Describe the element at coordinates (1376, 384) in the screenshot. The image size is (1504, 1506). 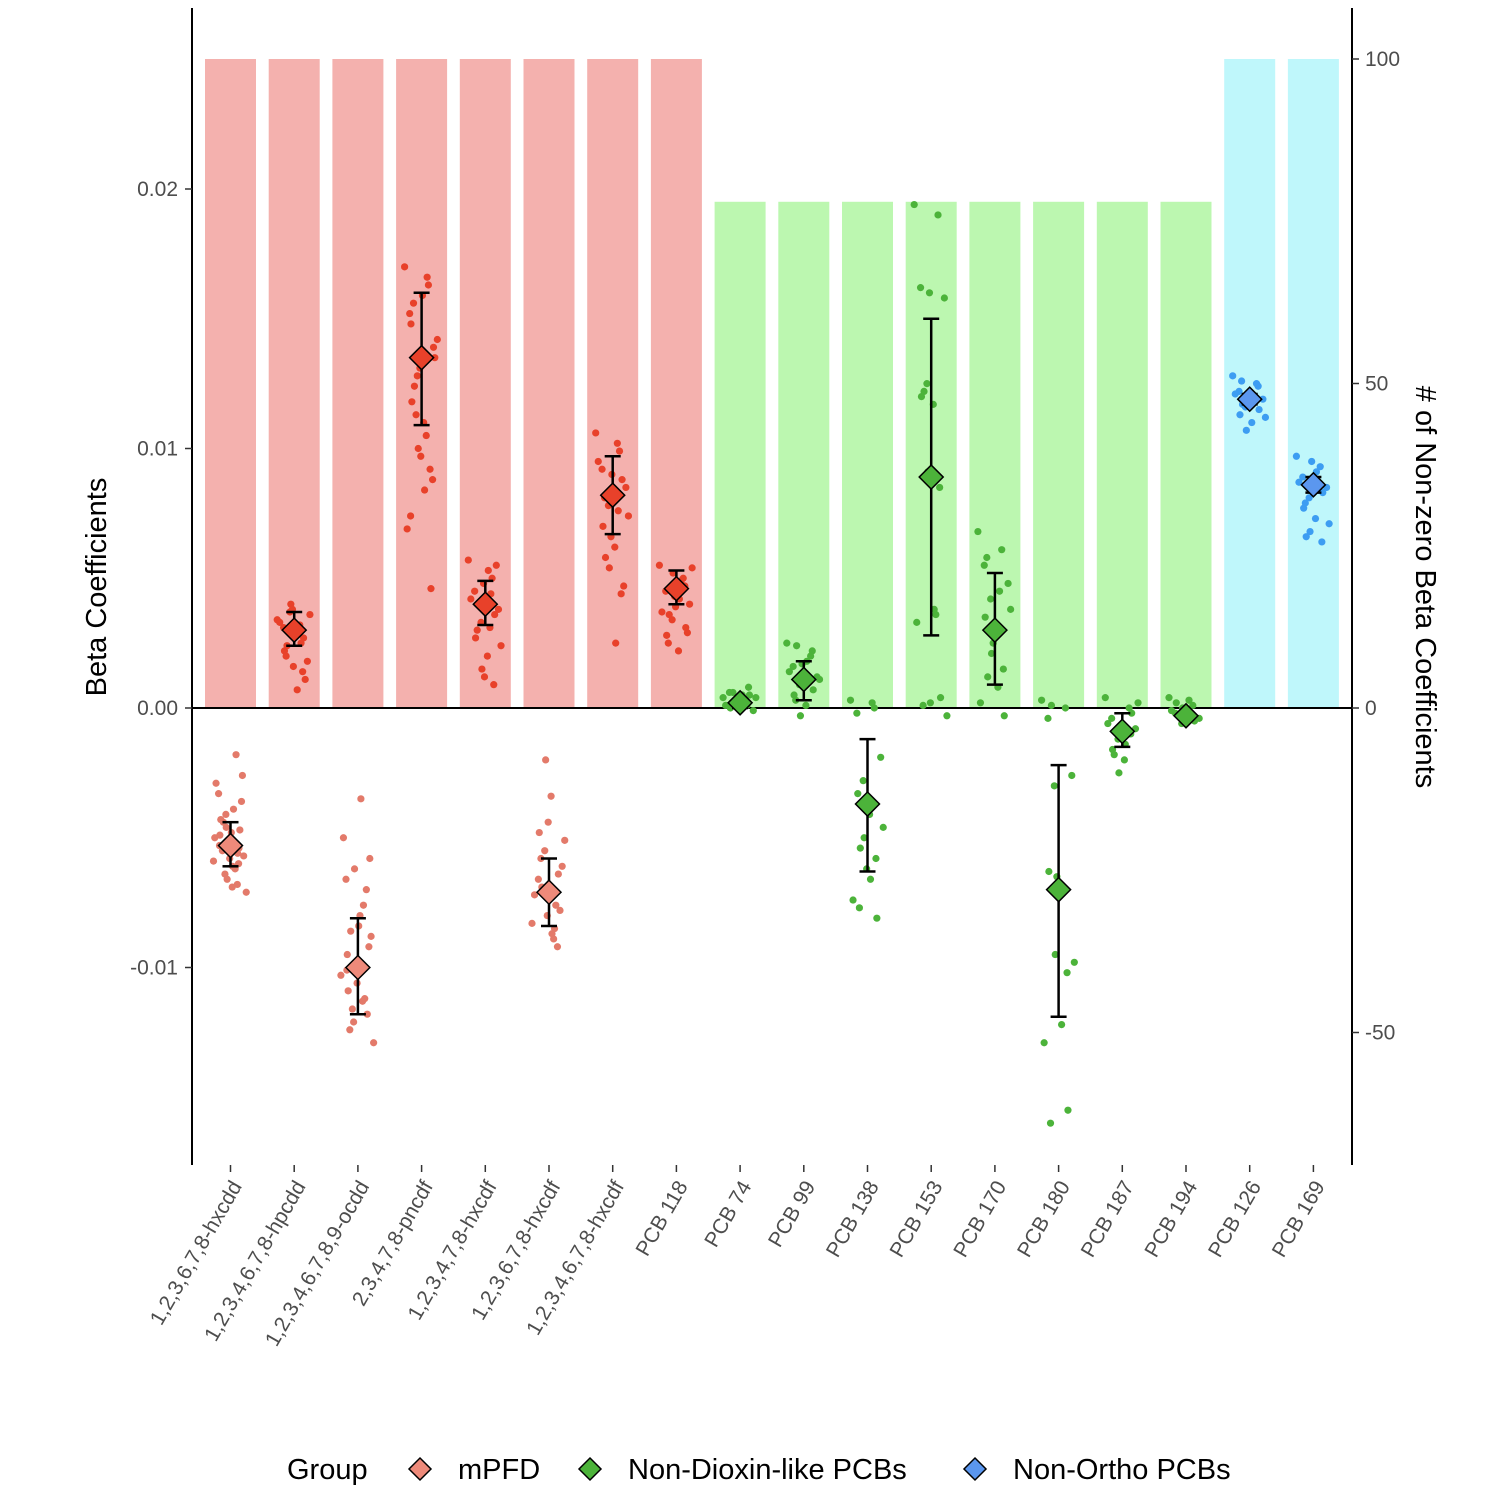
I see `y2-tick-label: 50` at that location.